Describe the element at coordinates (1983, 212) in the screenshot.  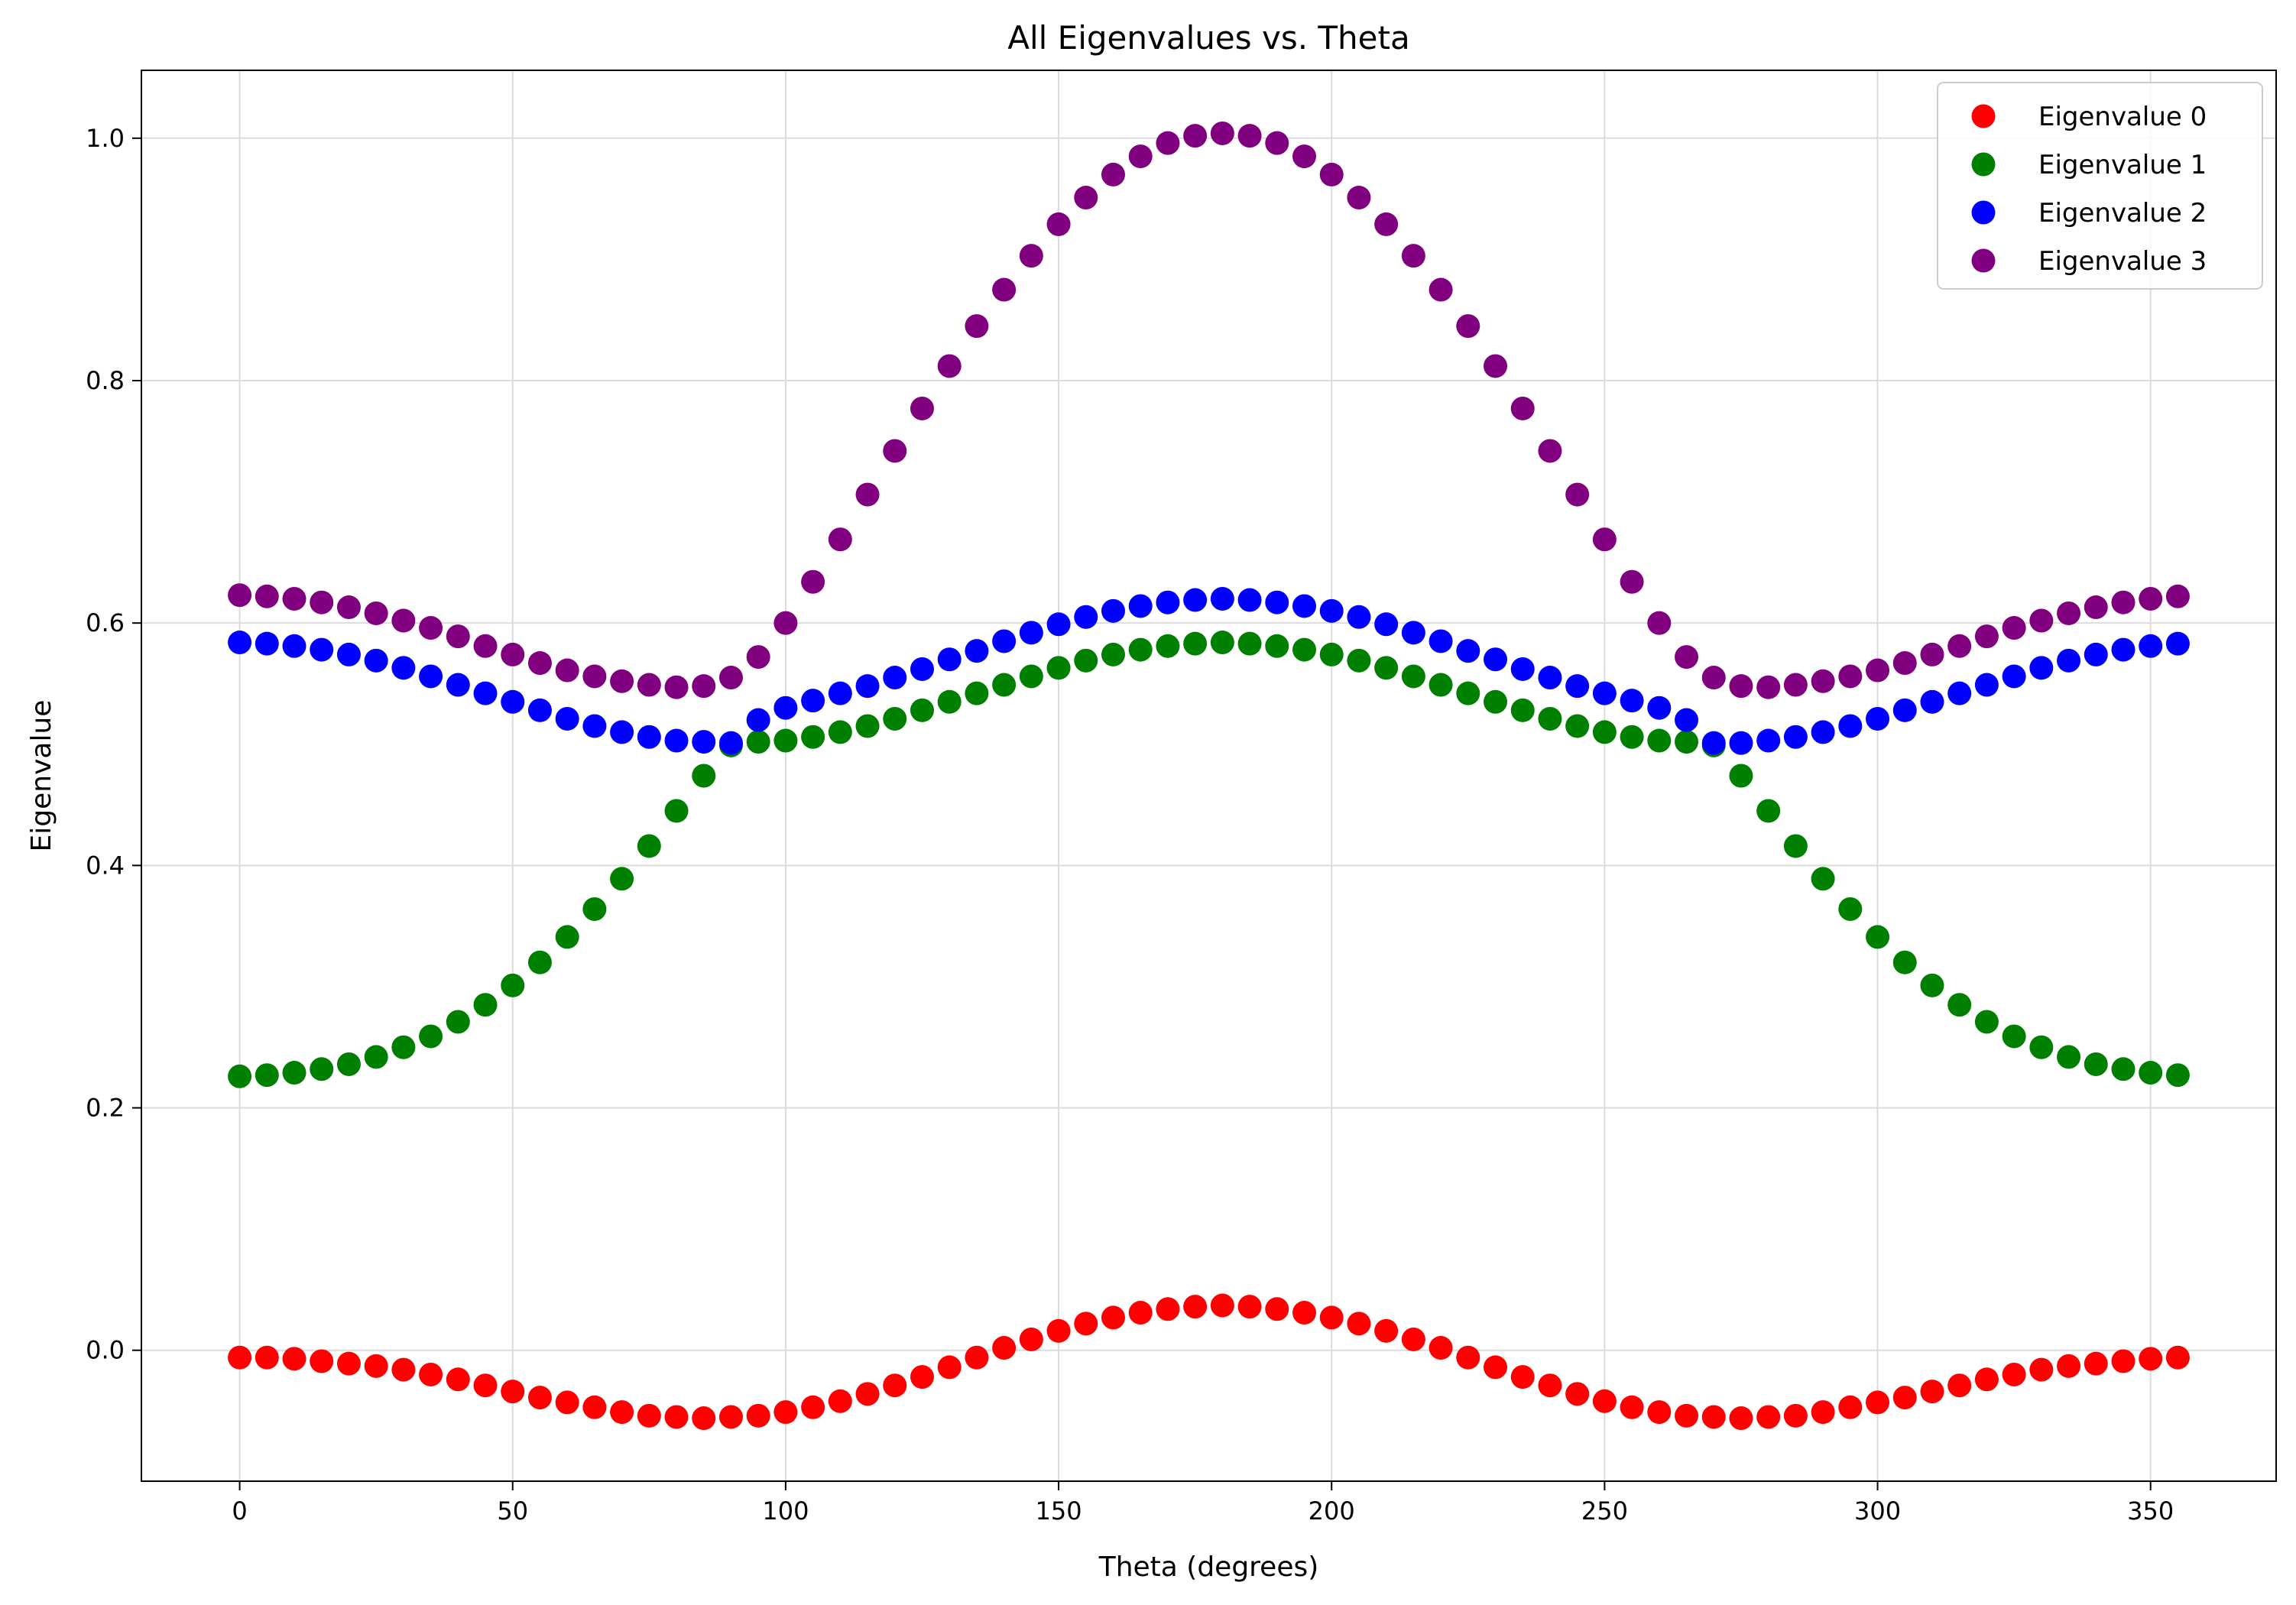
I see `legend-marker` at that location.